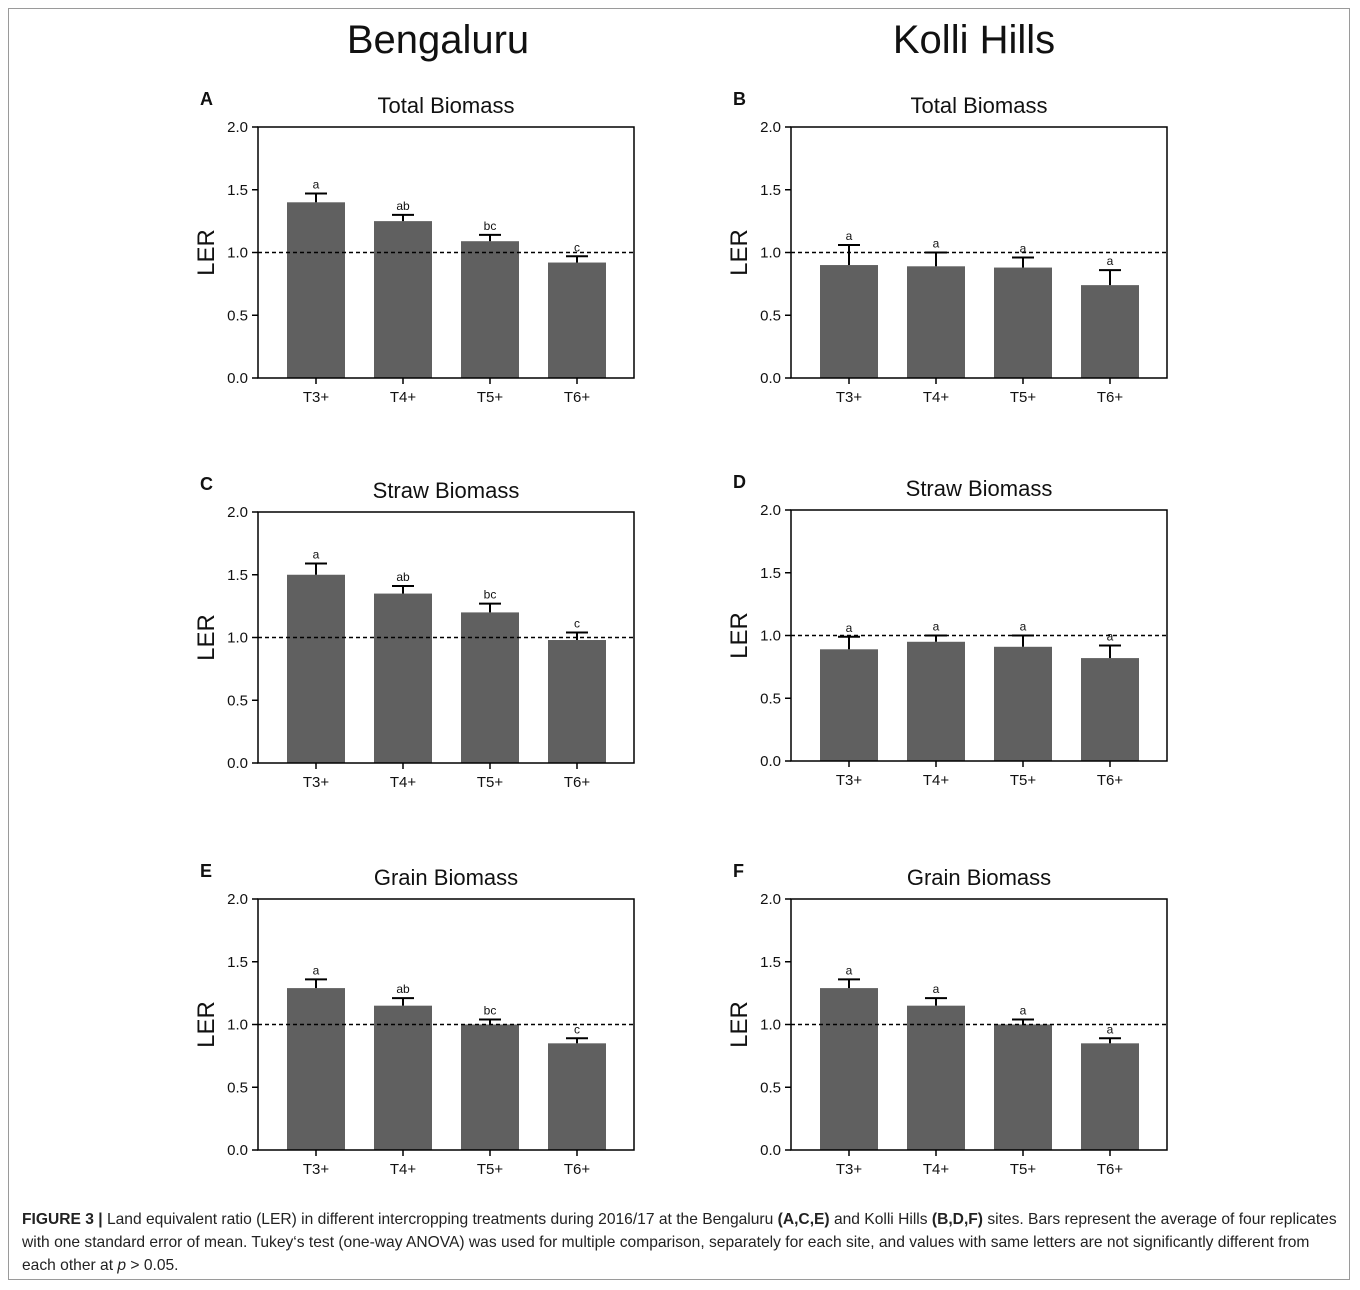 The image size is (1360, 1290). Describe the element at coordinates (237, 253) in the screenshot. I see `panel-a-ytick-label-2: 1.0` at that location.